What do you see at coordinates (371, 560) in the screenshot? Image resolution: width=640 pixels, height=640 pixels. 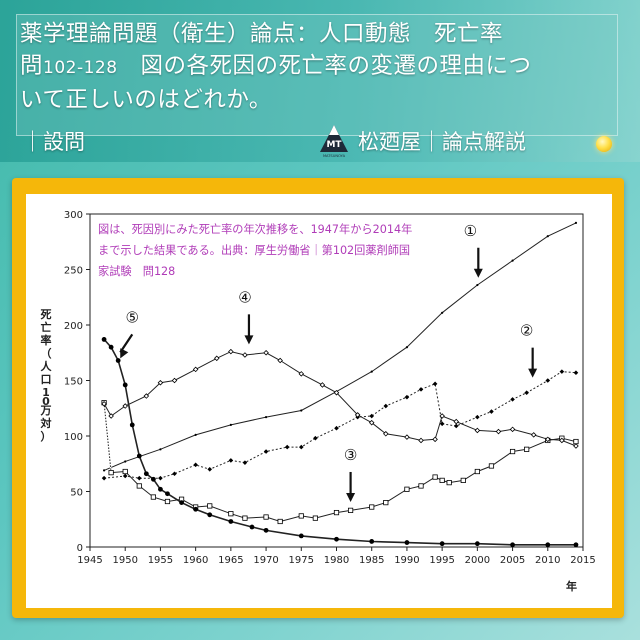 I see `x-tick-label: 1985` at bounding box center [371, 560].